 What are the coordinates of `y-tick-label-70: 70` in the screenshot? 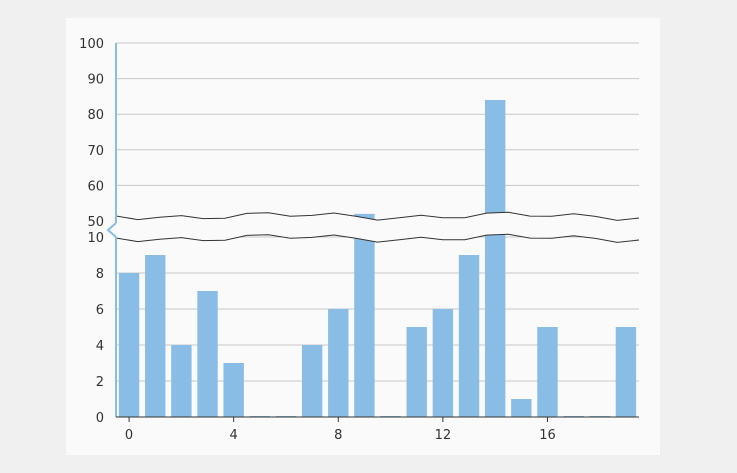 It's located at (95, 151).